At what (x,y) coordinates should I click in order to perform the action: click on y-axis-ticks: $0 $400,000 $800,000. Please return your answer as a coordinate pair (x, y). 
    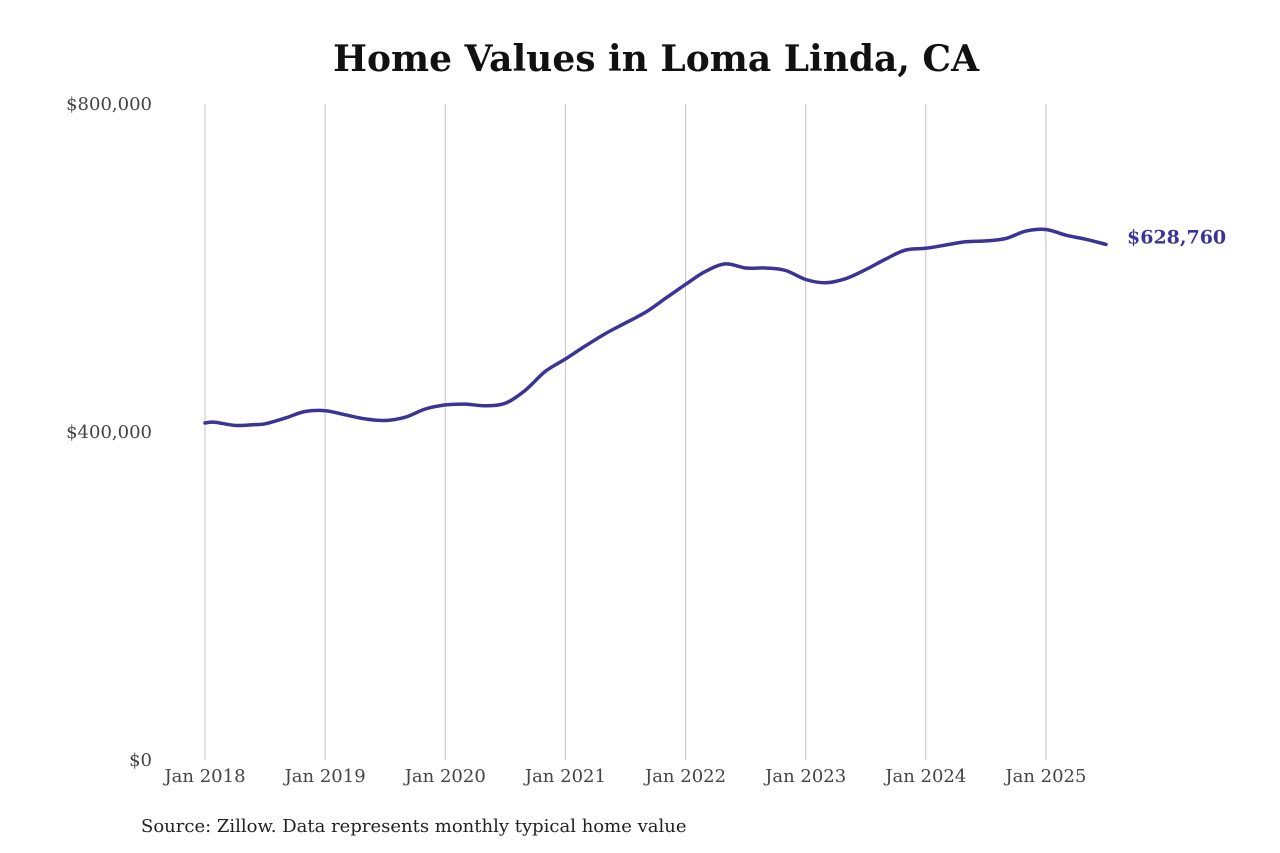
    Looking at the image, I should click on (109, 432).